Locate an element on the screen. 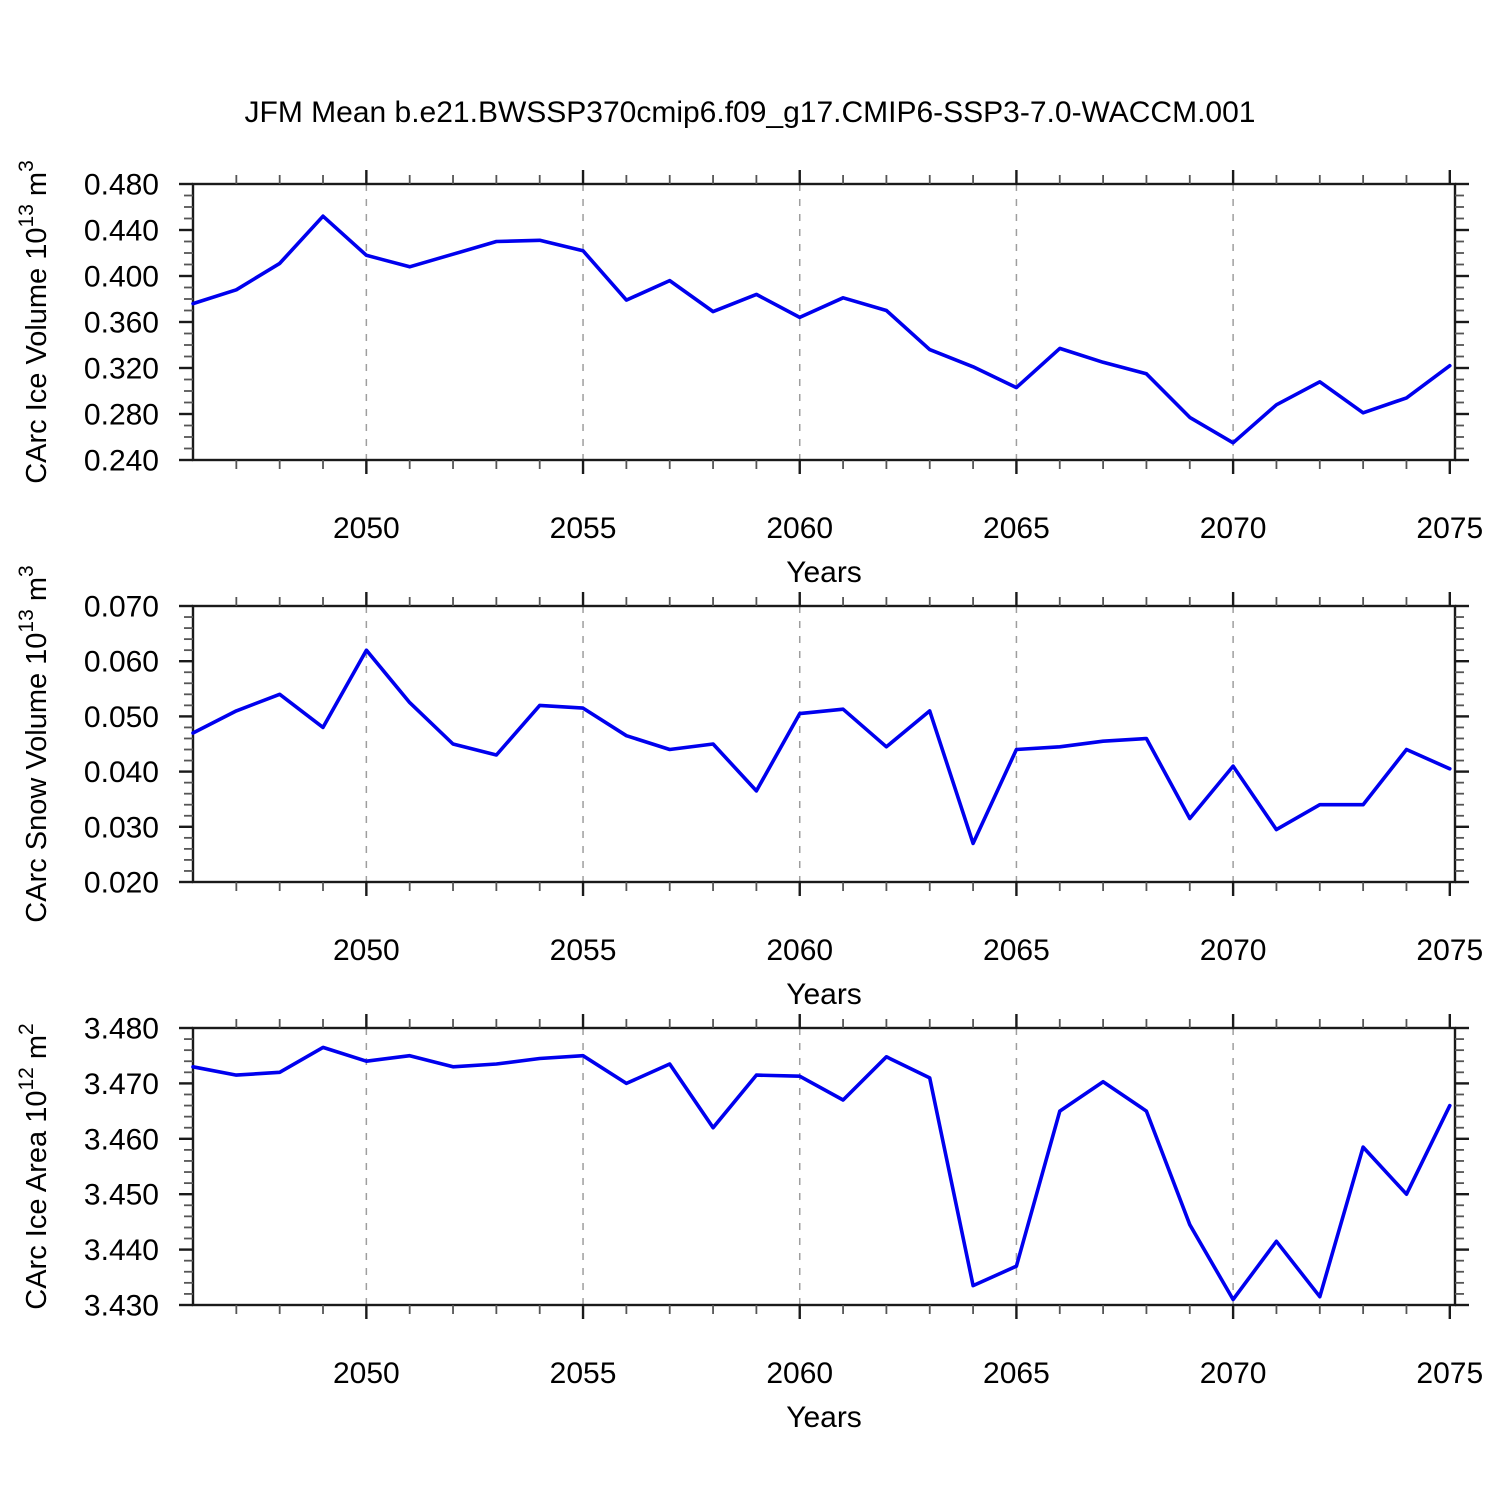  y-tick-label: 0.040 is located at coordinates (121, 772).